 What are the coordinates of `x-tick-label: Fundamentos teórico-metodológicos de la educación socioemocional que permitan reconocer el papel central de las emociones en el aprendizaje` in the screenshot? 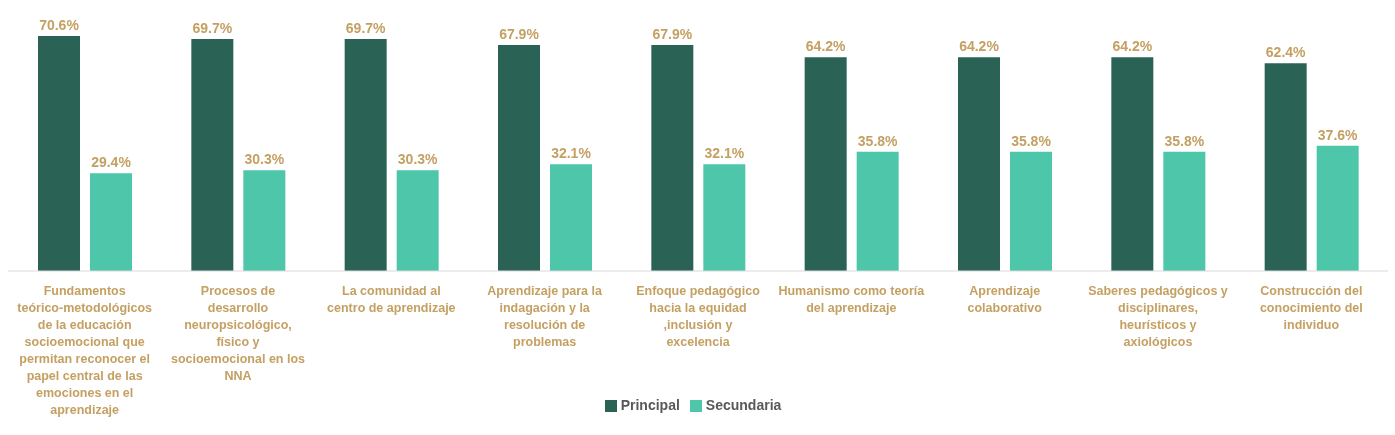 It's located at (85, 350).